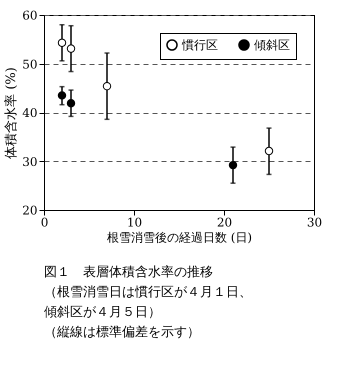  I want to click on y-tick-label: 40, so click(30, 113).